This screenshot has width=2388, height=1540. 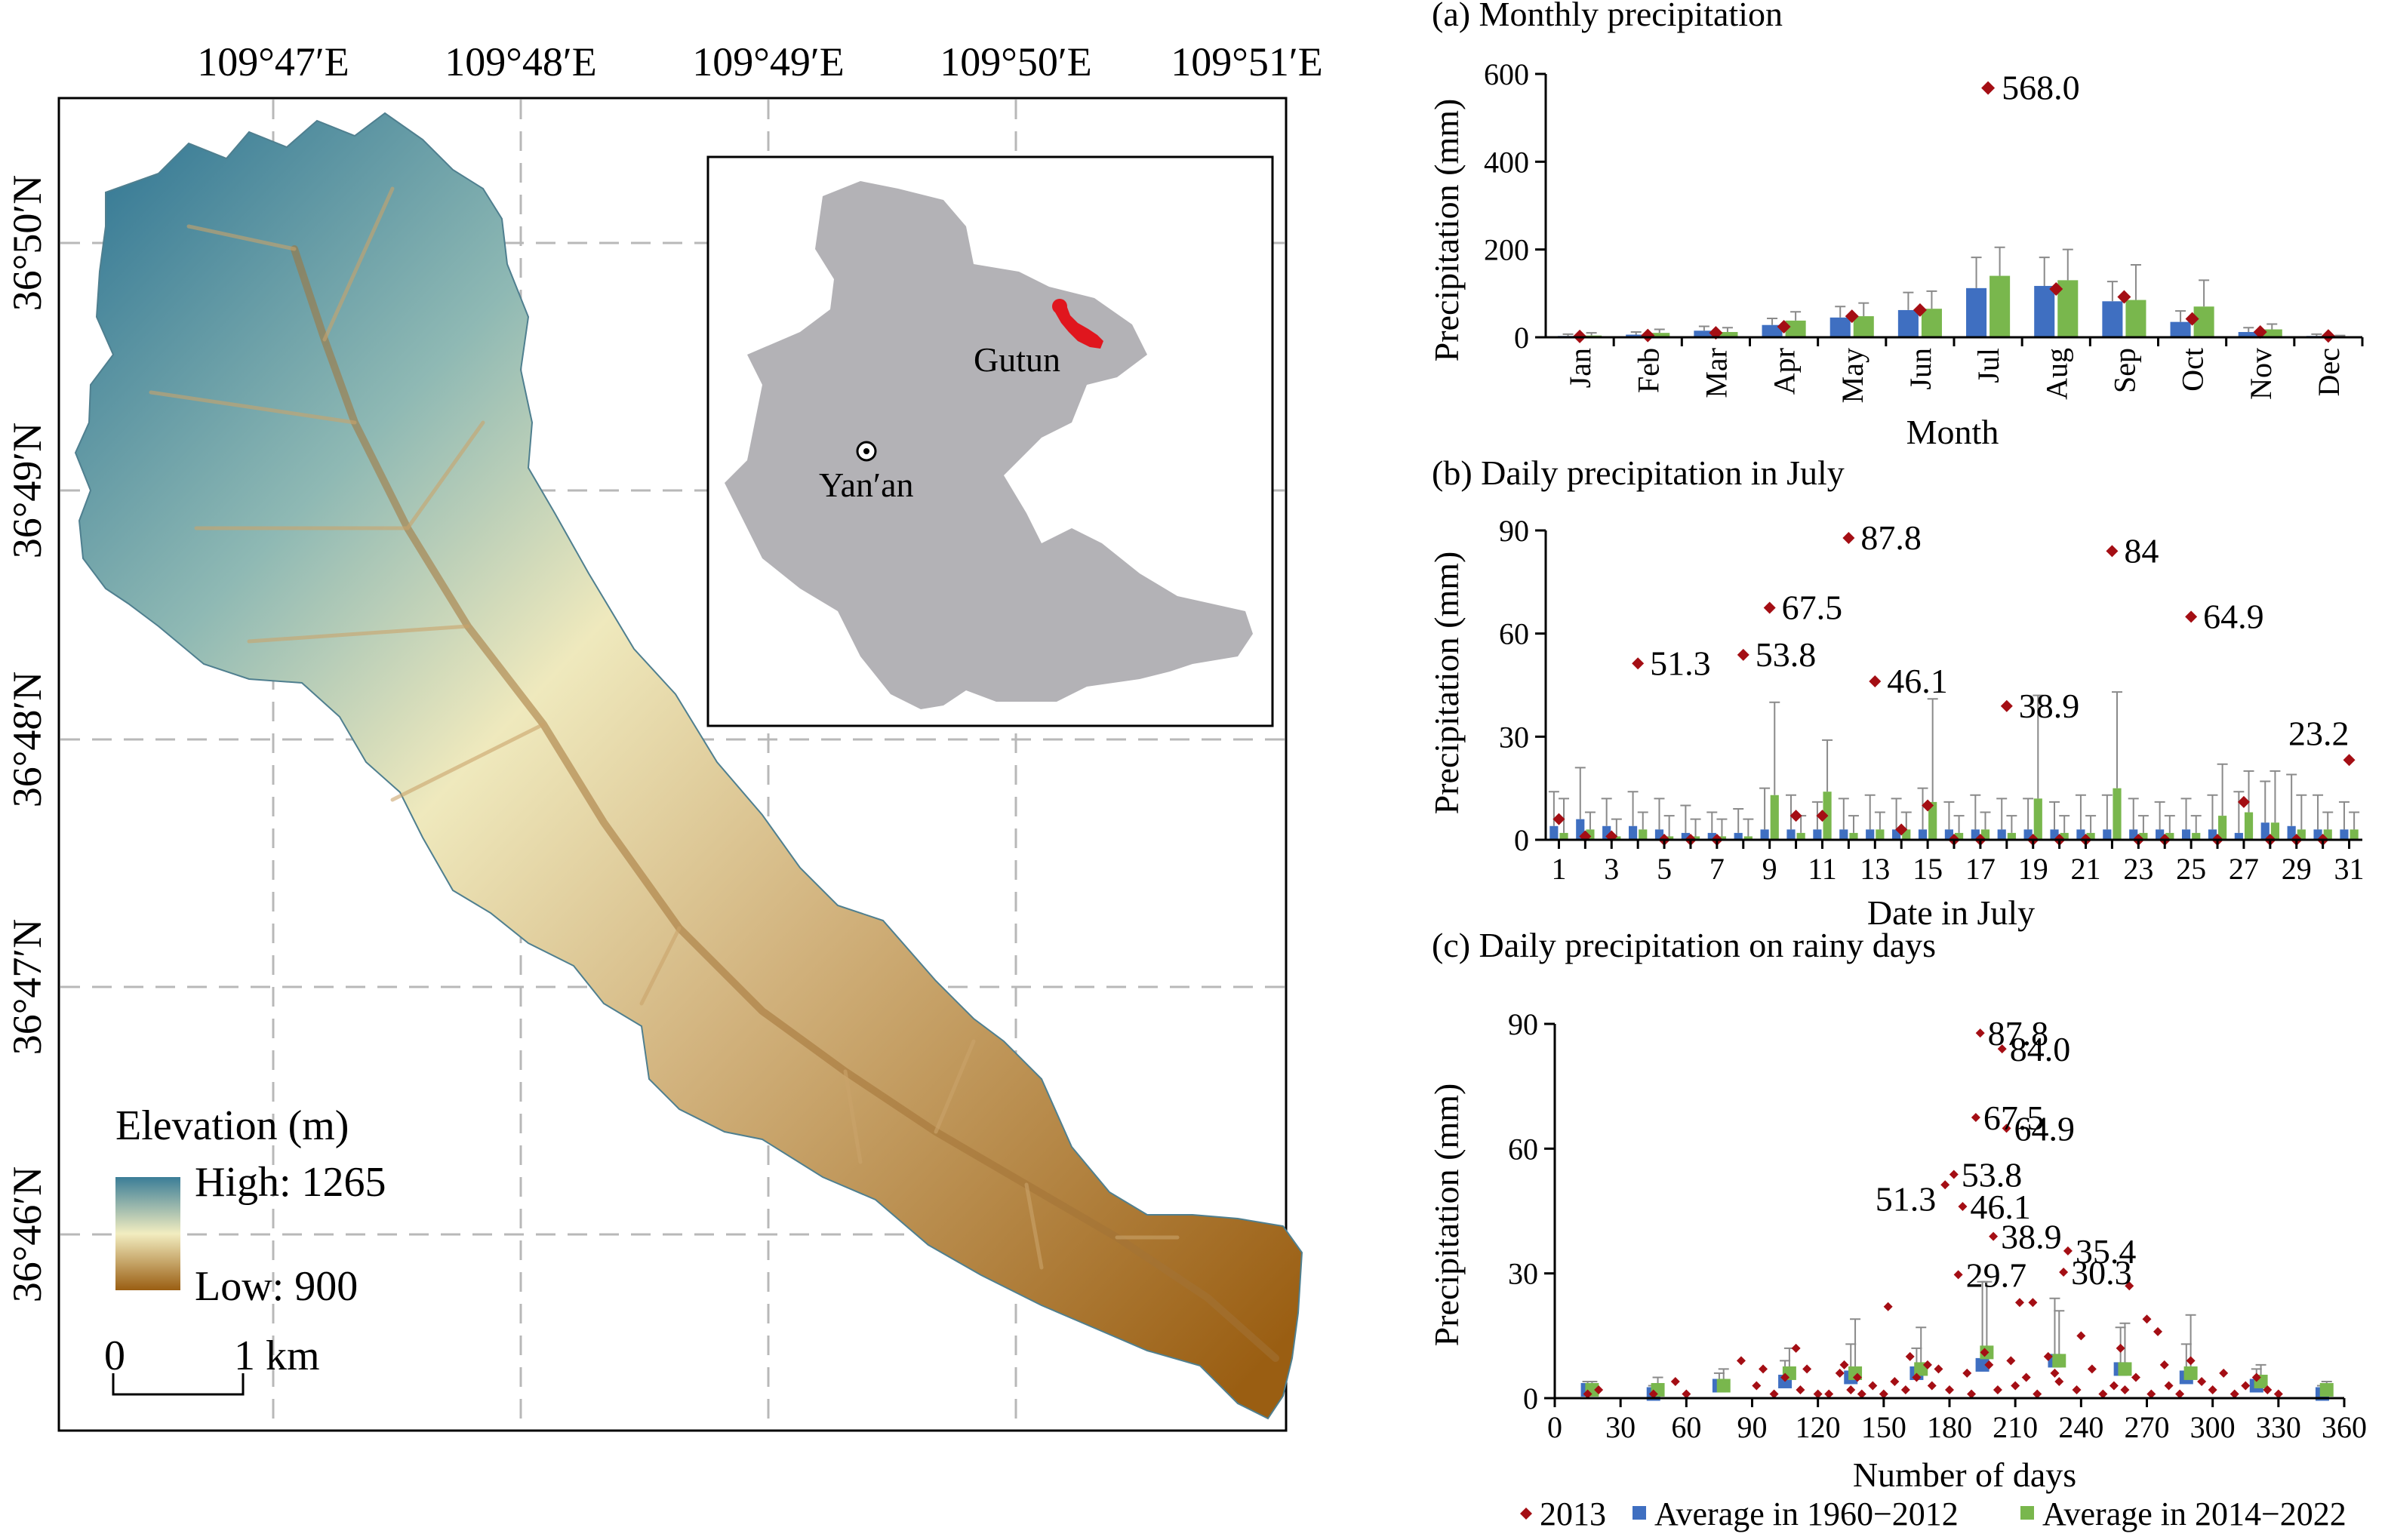 What do you see at coordinates (1996, 1275) in the screenshot?
I see `c-annotation: 29.7` at bounding box center [1996, 1275].